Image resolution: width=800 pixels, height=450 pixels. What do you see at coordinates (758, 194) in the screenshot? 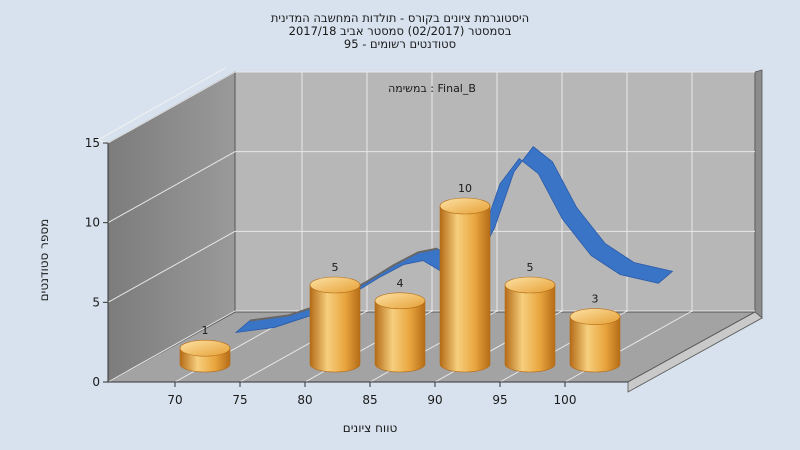
I see `back-wall-edge` at bounding box center [758, 194].